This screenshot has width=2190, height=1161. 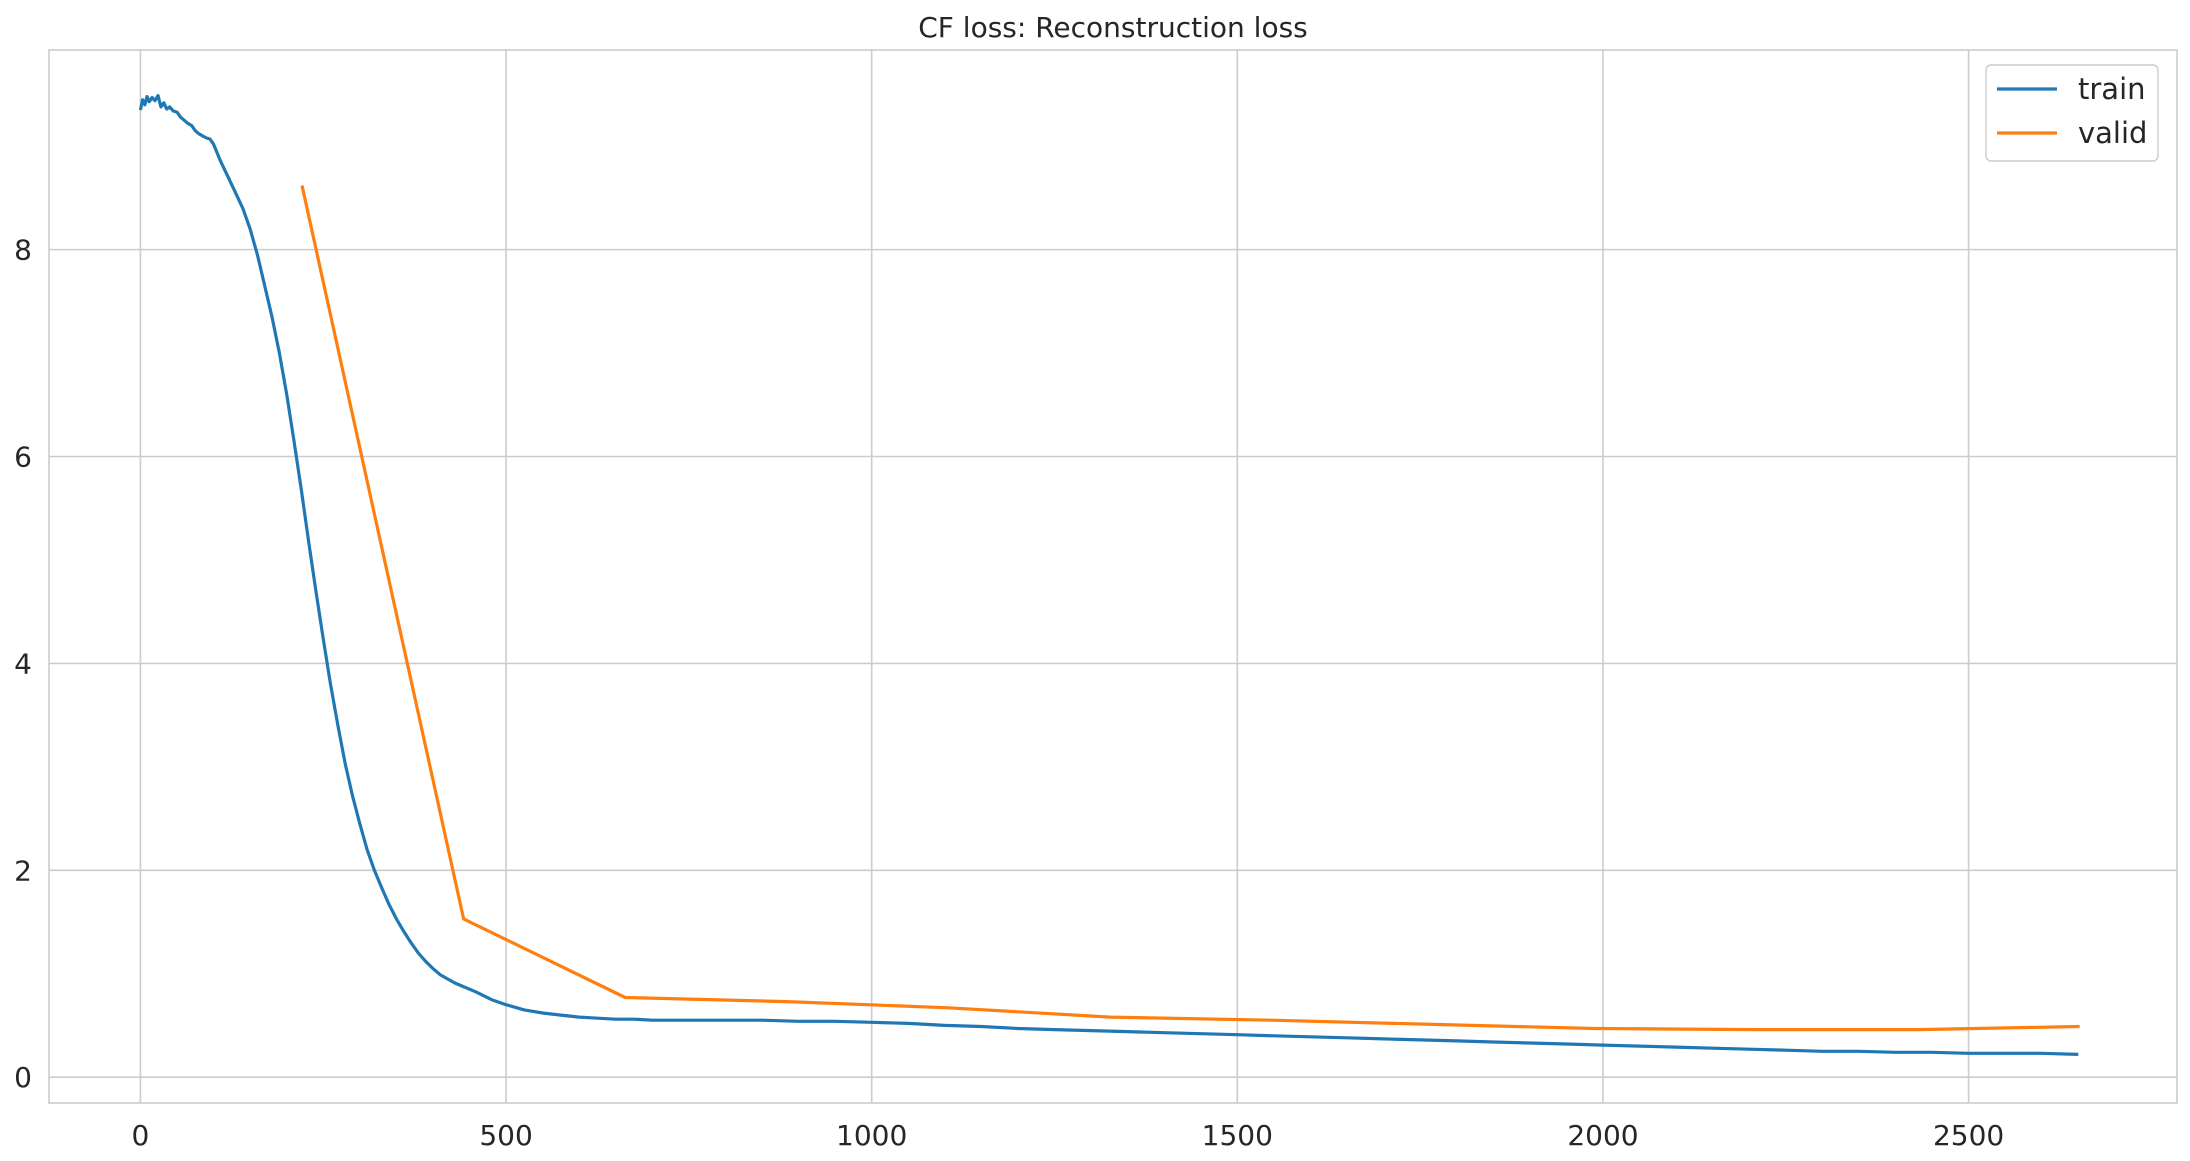 What do you see at coordinates (1237, 1135) in the screenshot?
I see `x-tick-label: 1500` at bounding box center [1237, 1135].